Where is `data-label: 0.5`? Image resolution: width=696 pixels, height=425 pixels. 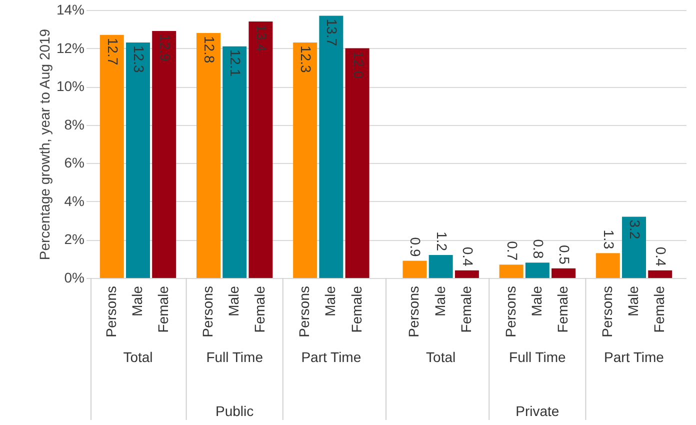
data-label: 0.5 is located at coordinates (564, 254).